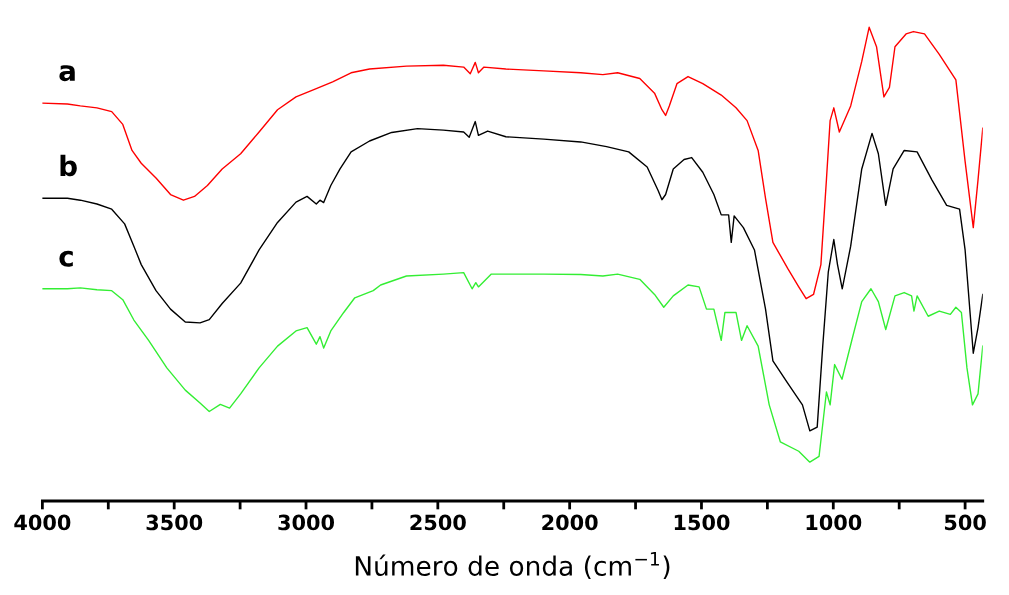 The image size is (1009, 595). Describe the element at coordinates (834, 522) in the screenshot. I see `x-tick-label: 1000` at that location.